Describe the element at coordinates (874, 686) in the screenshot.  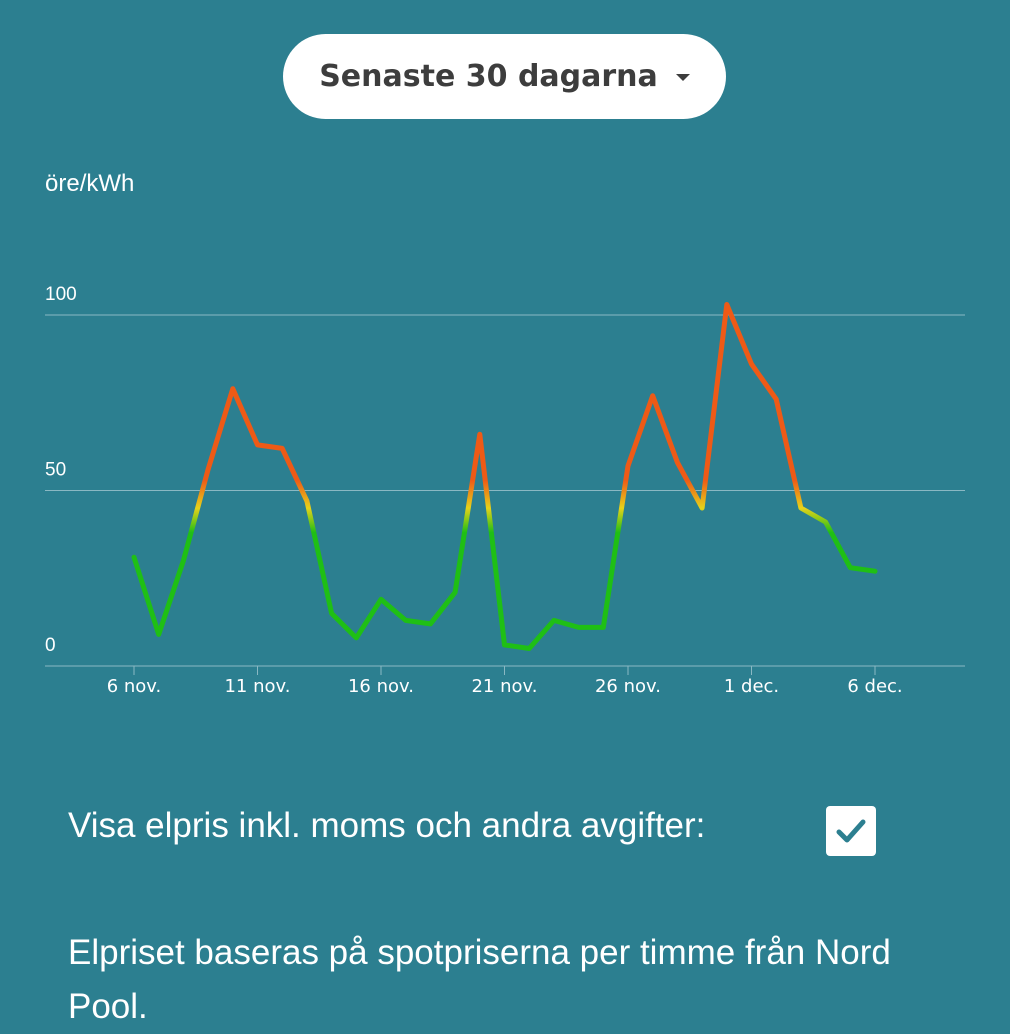
I see `x-tick-label: 6 dec.` at that location.